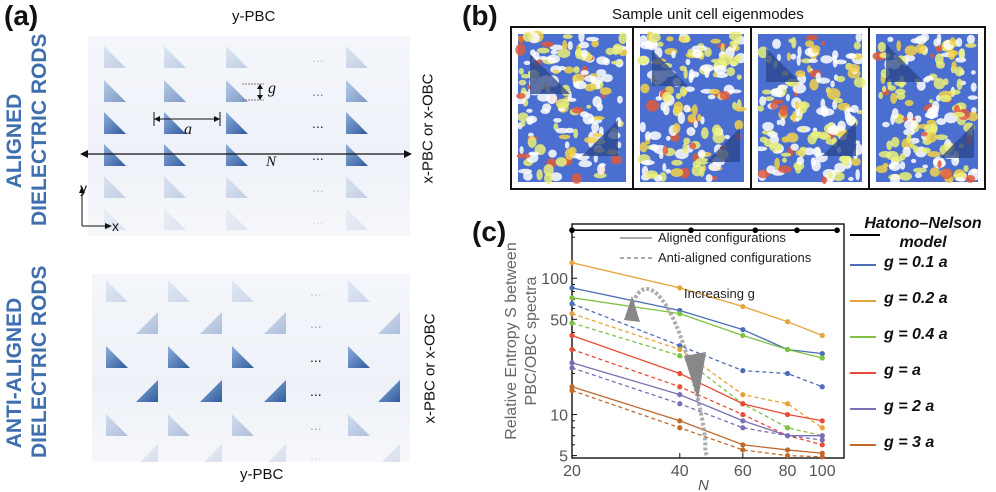  What do you see at coordinates (187, 119) in the screenshot?
I see `a-arrow` at bounding box center [187, 119].